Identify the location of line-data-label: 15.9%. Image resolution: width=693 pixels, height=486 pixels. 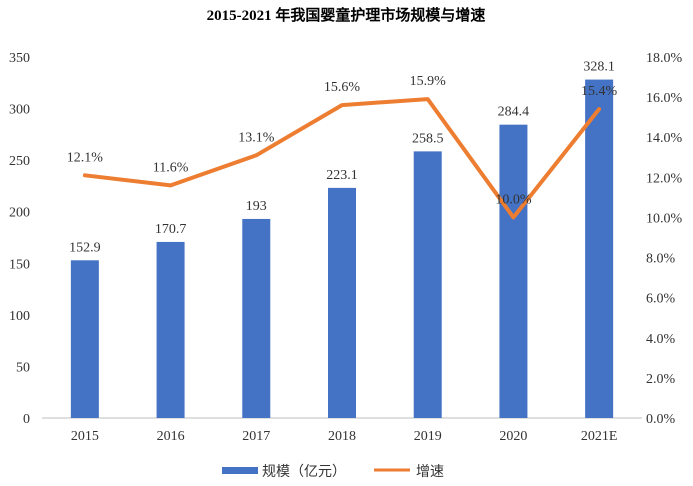
(428, 81).